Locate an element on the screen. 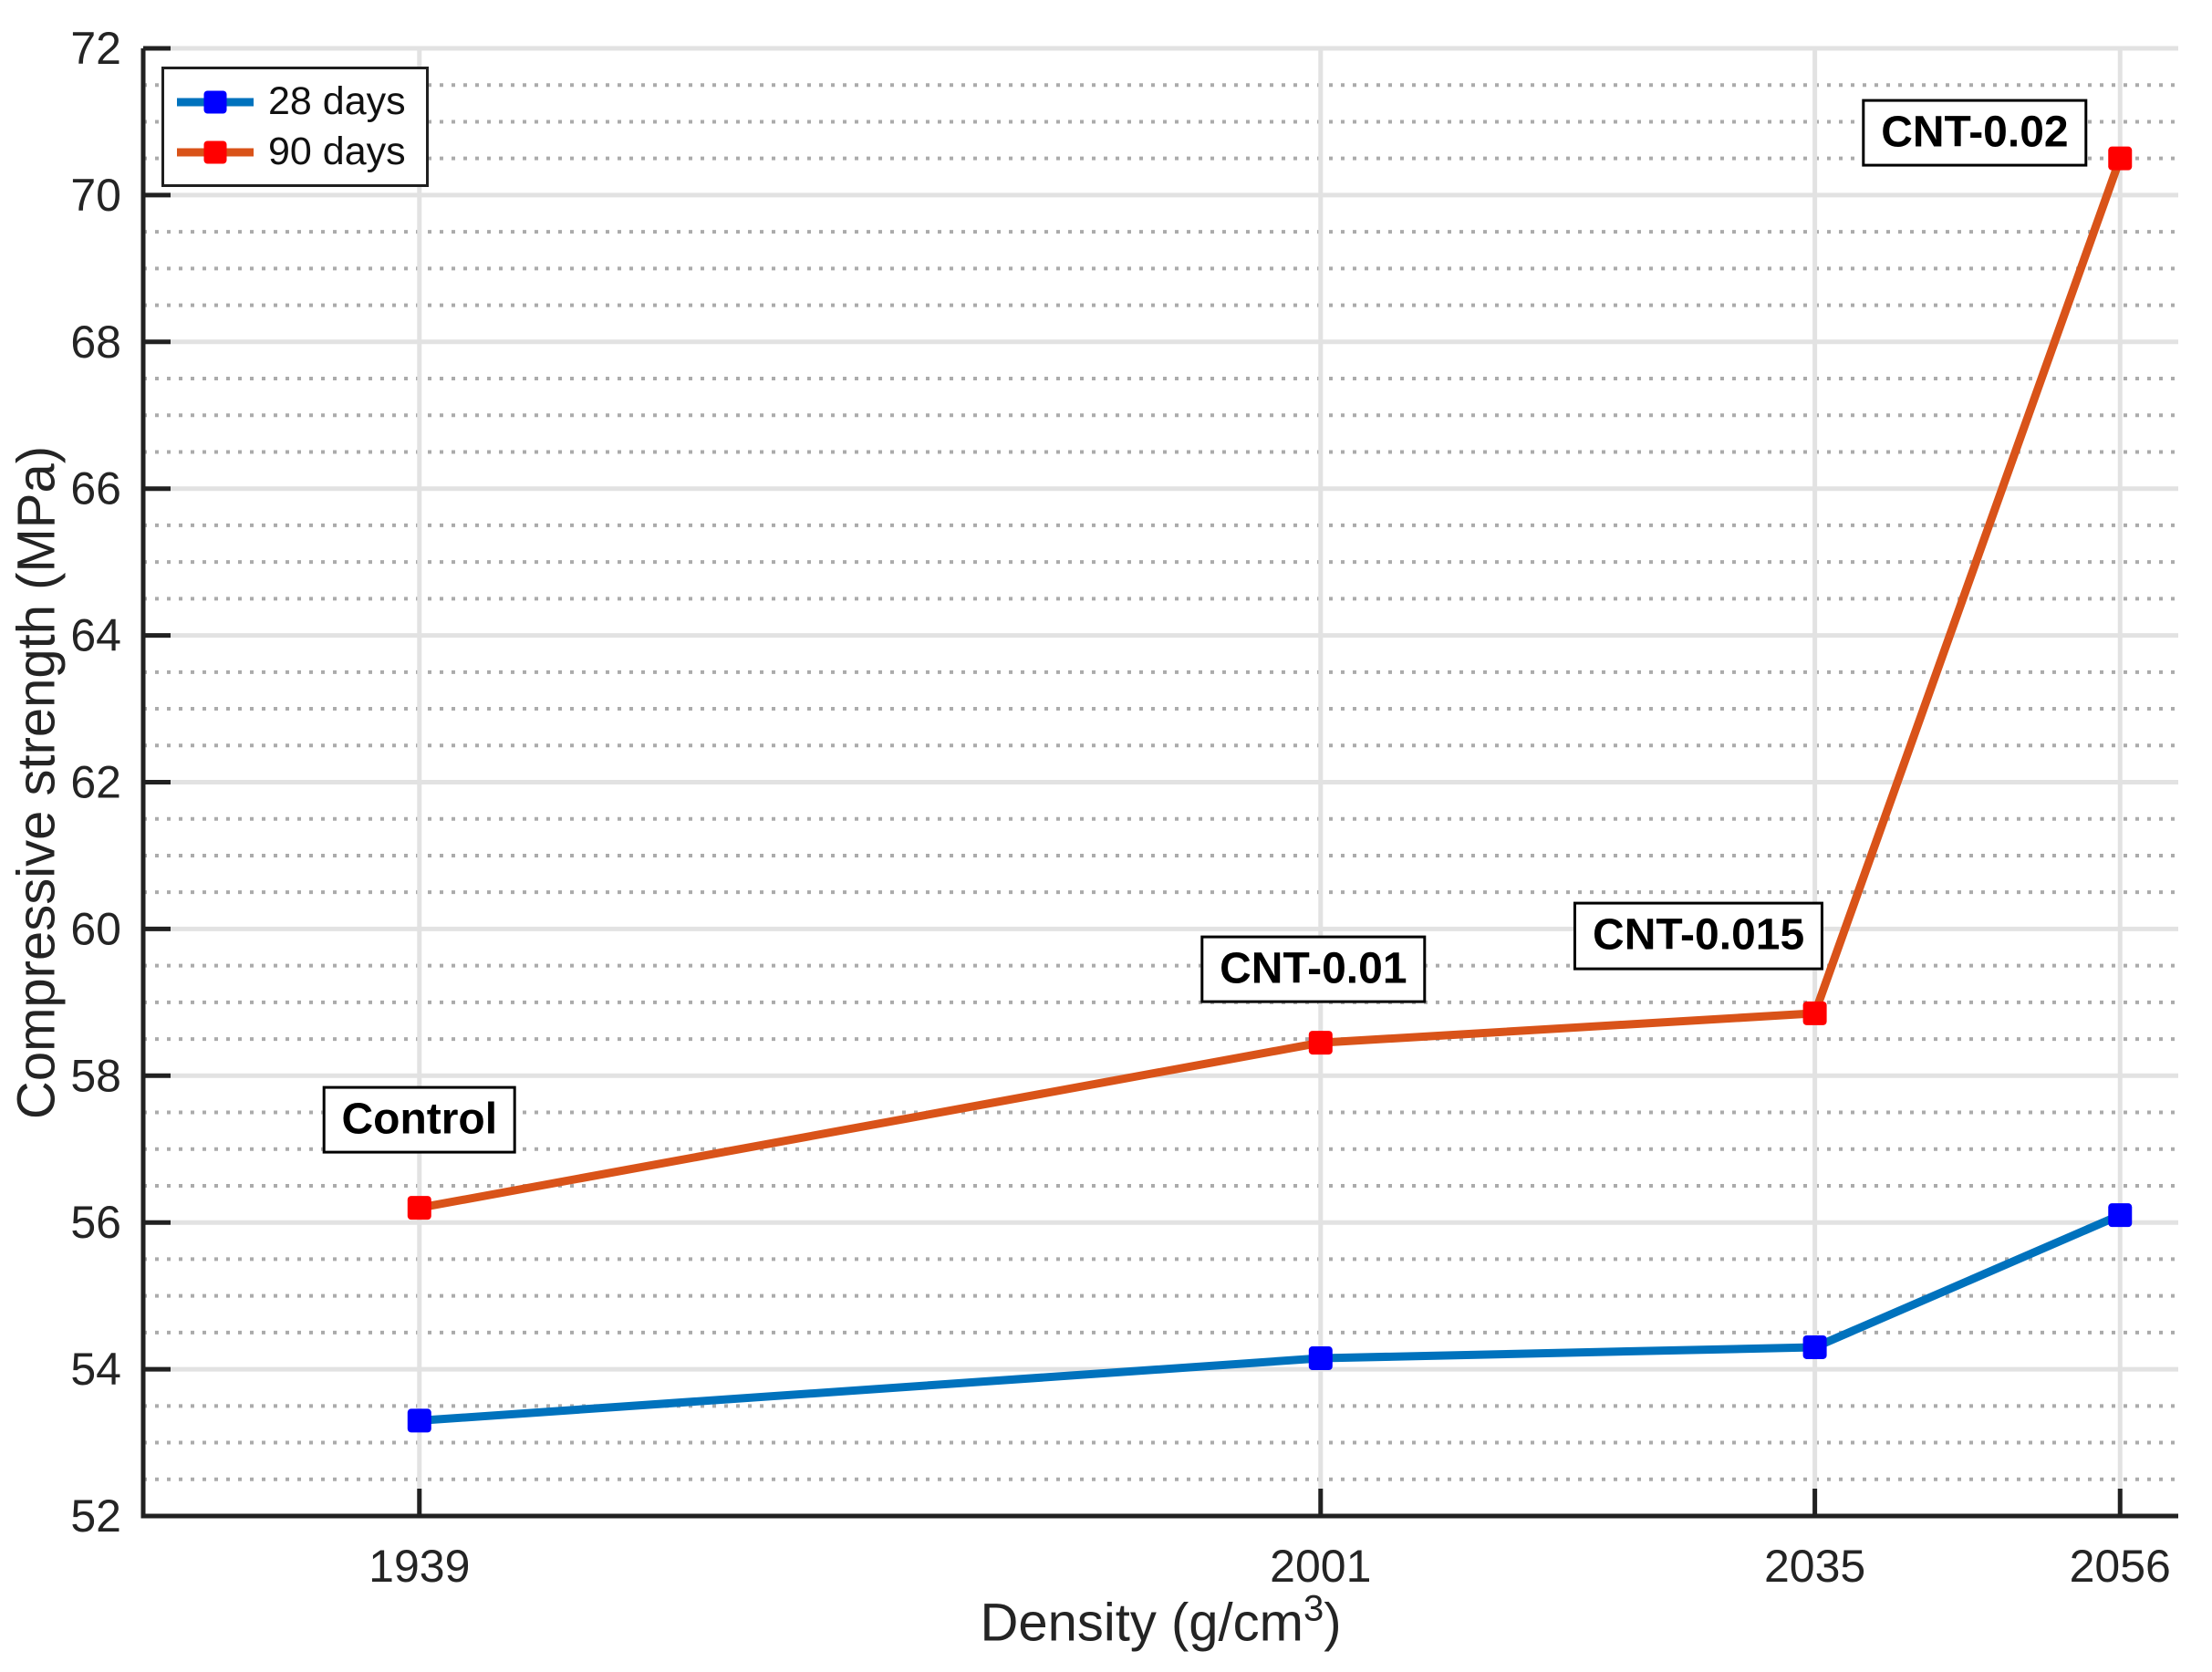 The image size is (2212, 1672). y-tick-label: 56 is located at coordinates (95, 1222).